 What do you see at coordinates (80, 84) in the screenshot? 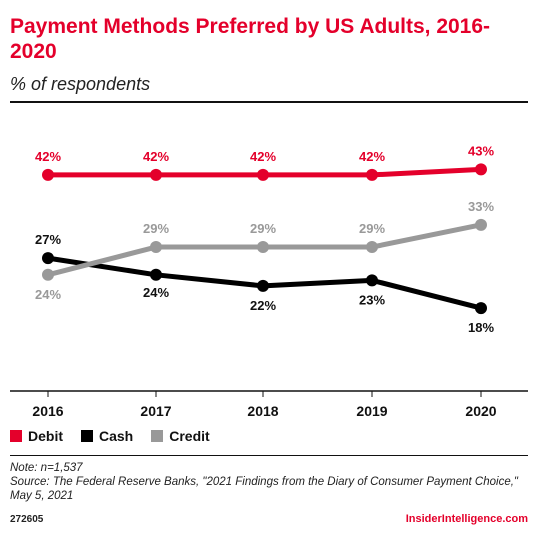
I see `chart-subtitle: % of respondents` at bounding box center [80, 84].